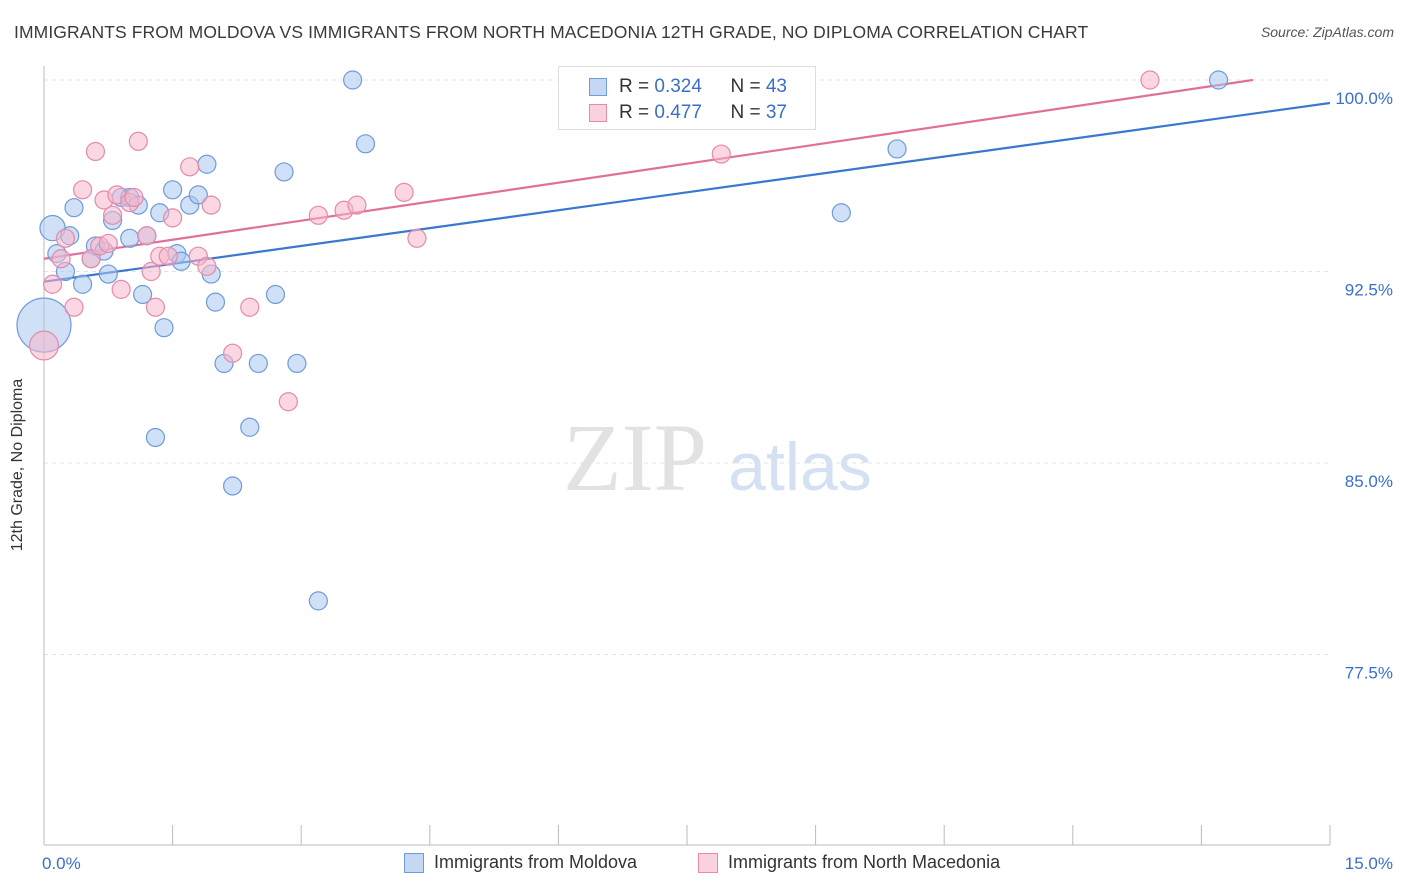  Describe the element at coordinates (678, 86) in the screenshot. I see `legend-r-value-moldova: 0.324` at that location.